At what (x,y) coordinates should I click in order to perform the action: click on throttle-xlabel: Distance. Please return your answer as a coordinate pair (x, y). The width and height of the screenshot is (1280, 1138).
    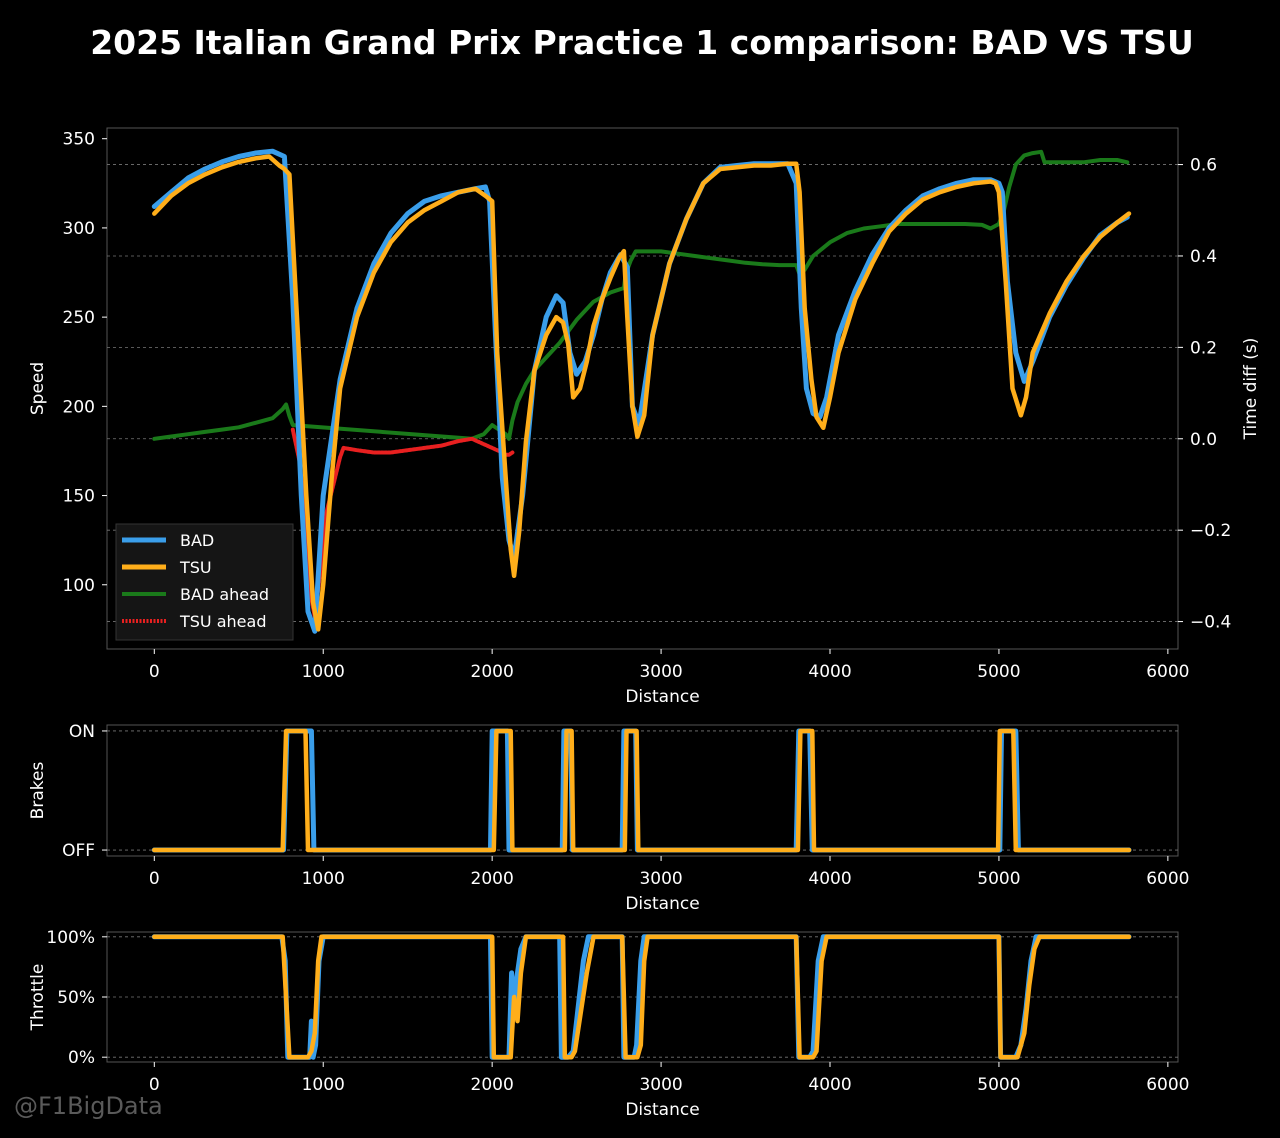
    Looking at the image, I should click on (662, 1110).